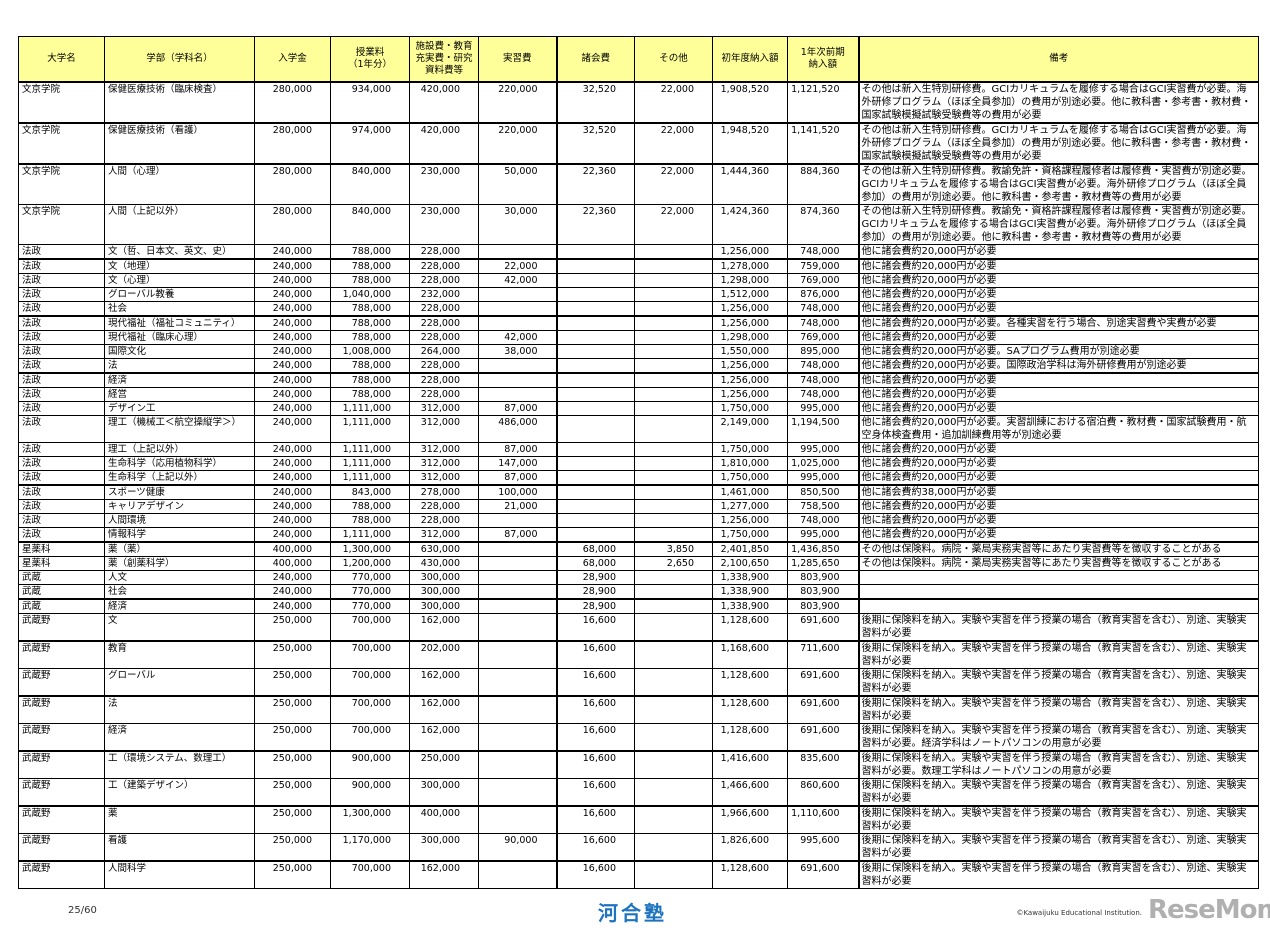  I want to click on faculty-cell: 保健医療技術（臨床検査）, so click(179, 102).